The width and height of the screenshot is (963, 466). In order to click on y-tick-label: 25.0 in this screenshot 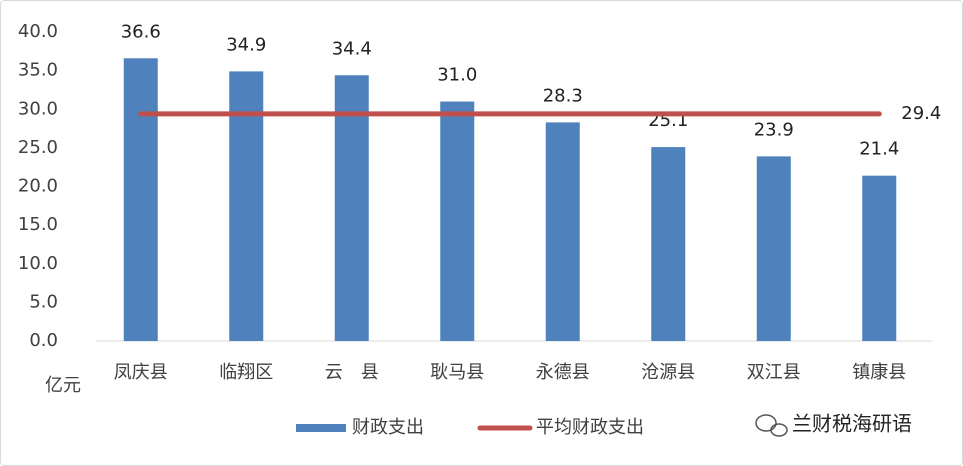, I will do `click(38, 147)`.